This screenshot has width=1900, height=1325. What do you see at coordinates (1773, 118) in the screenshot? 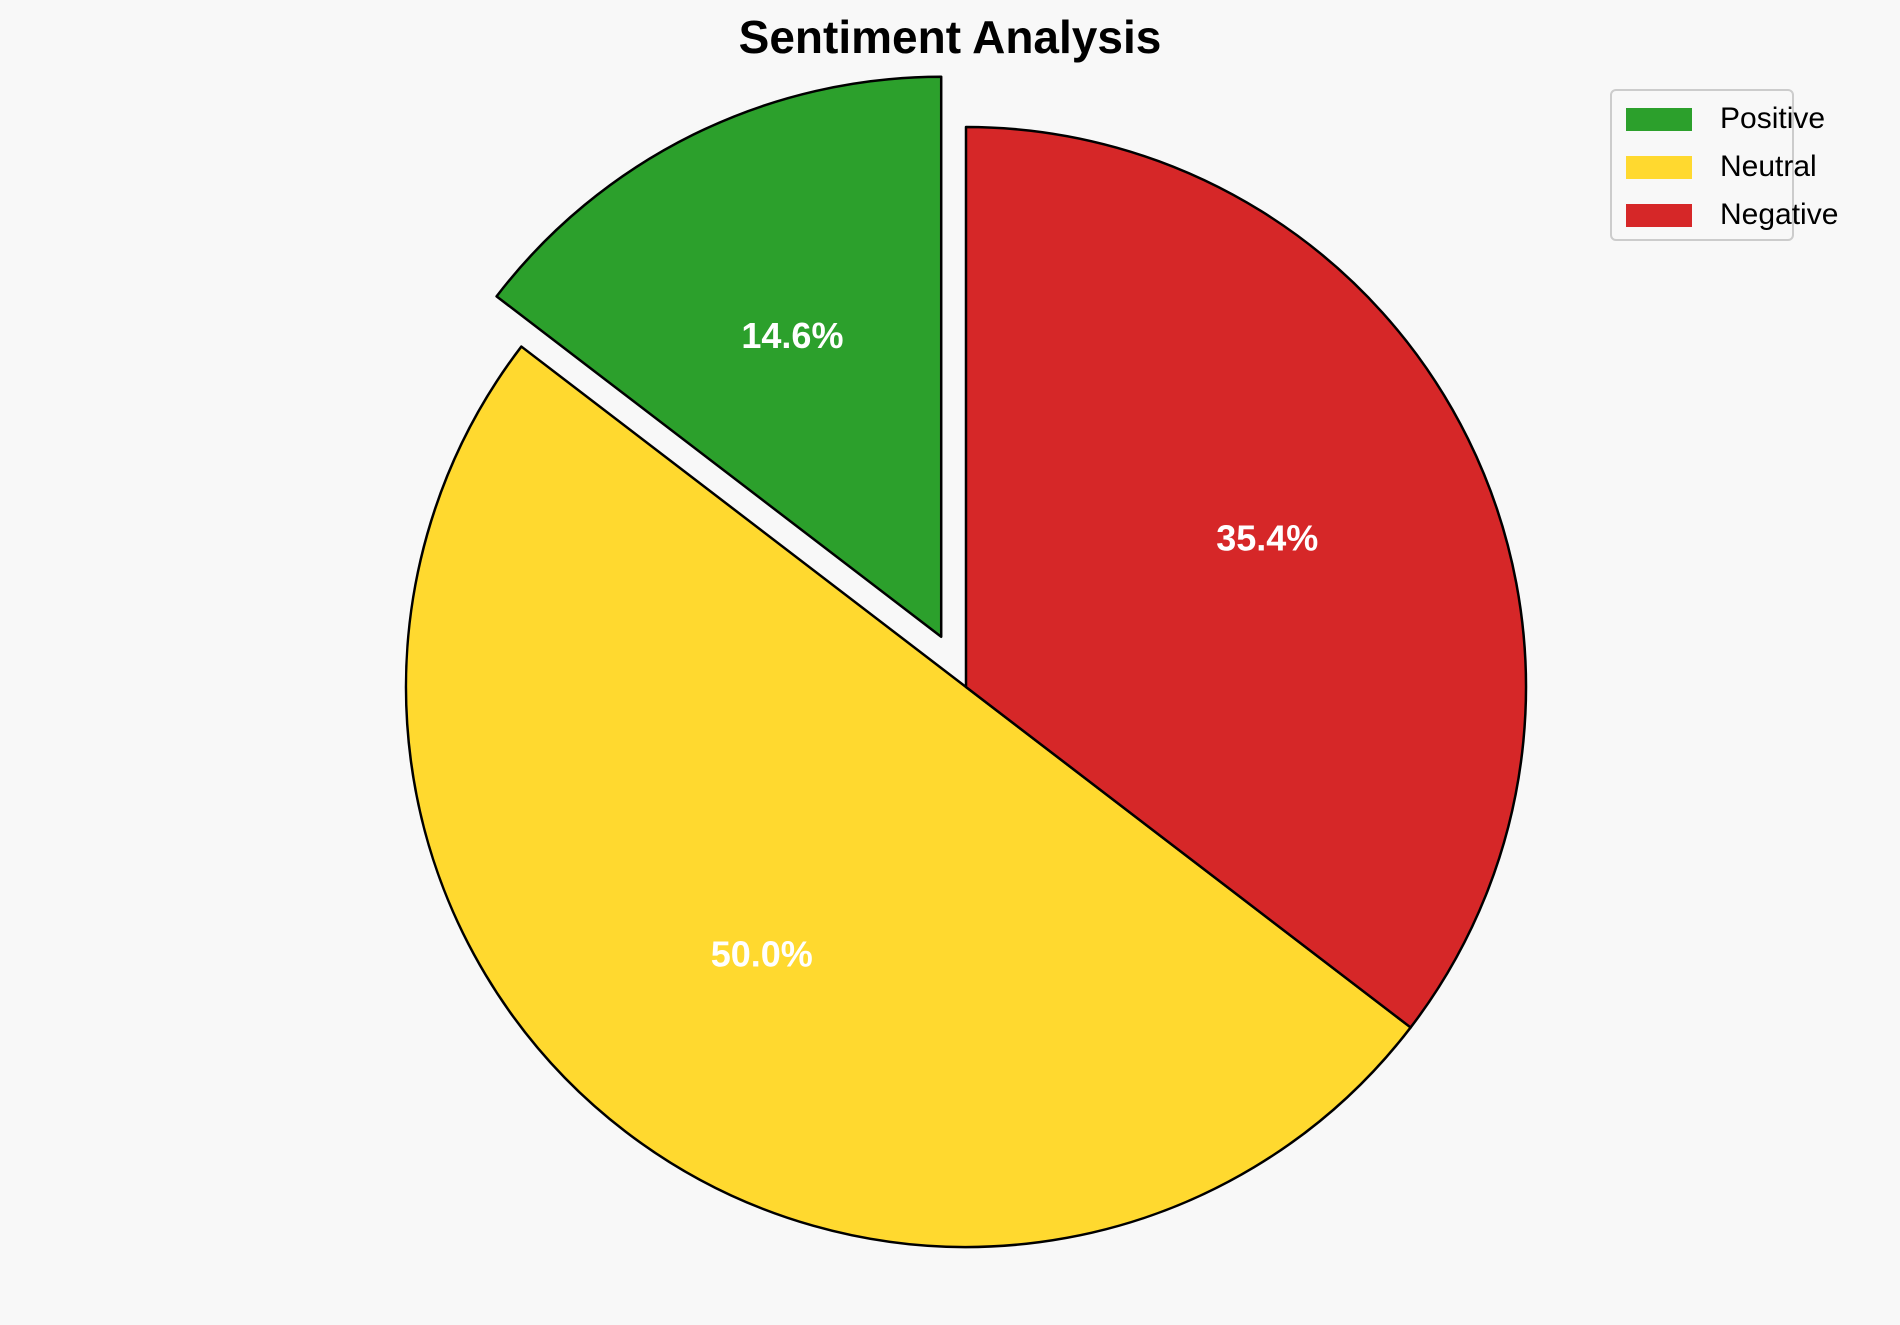
I see `legend-label-positive: Positive` at bounding box center [1773, 118].